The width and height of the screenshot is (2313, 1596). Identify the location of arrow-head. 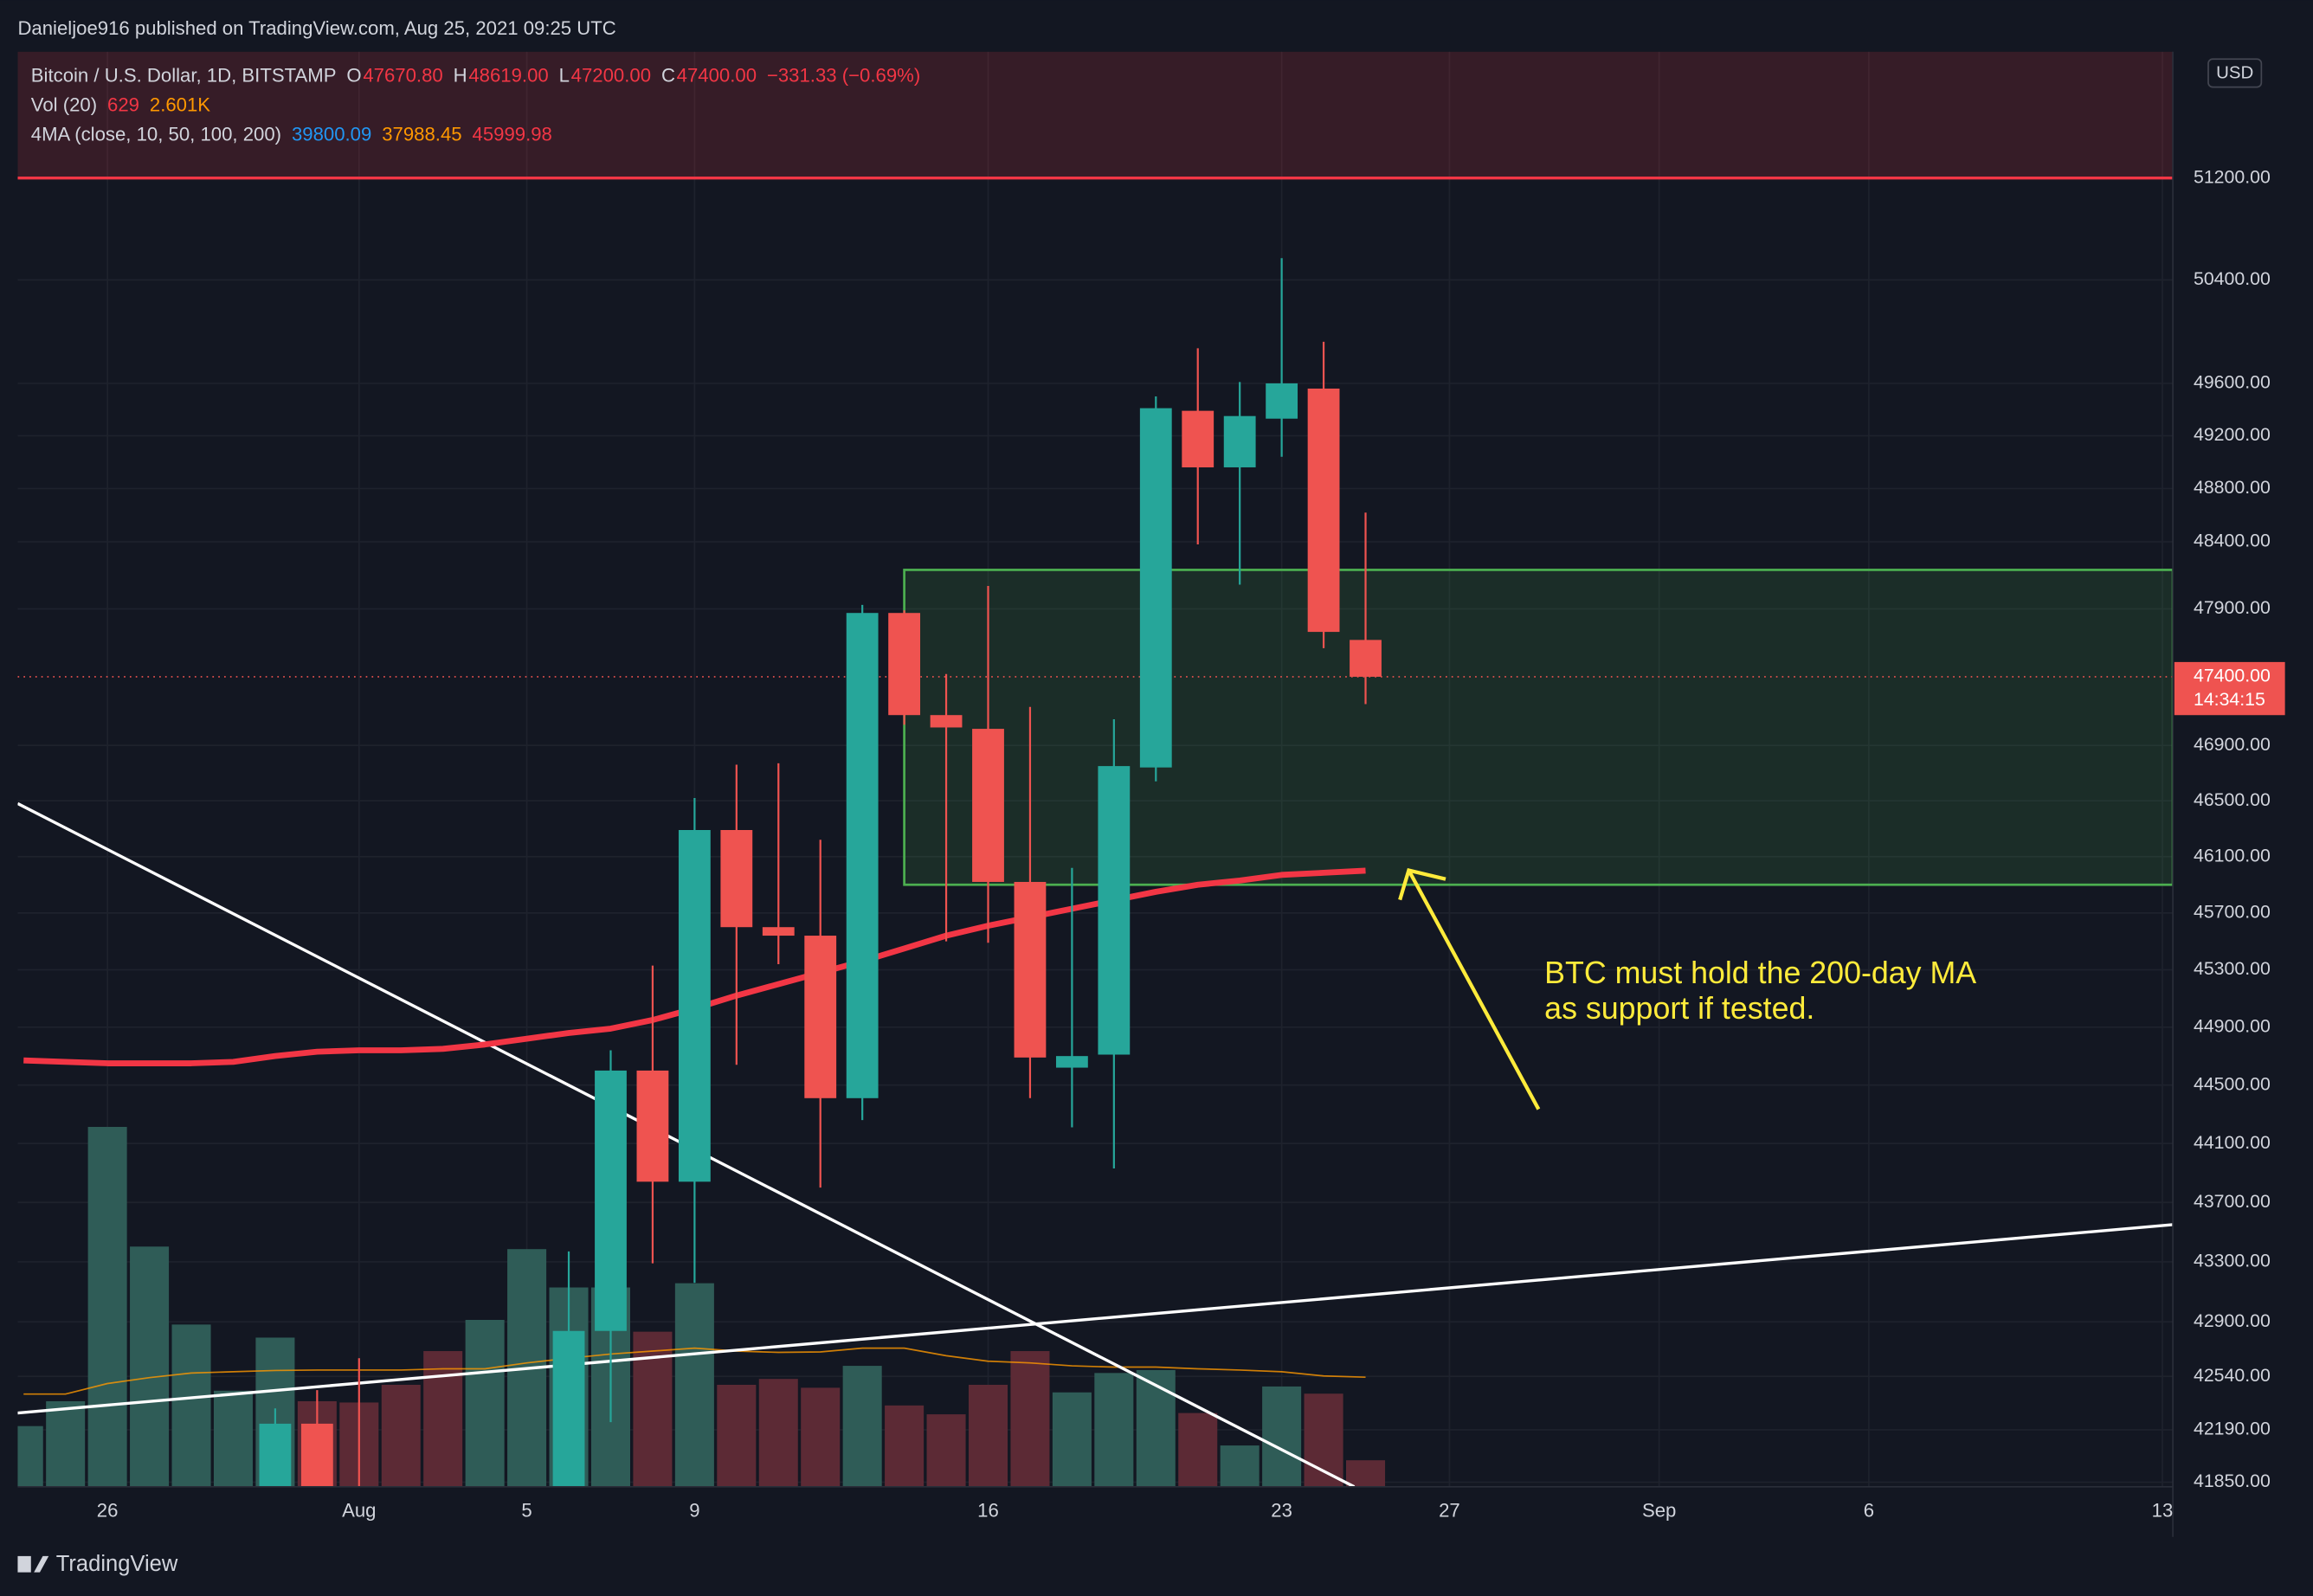
(1422, 884).